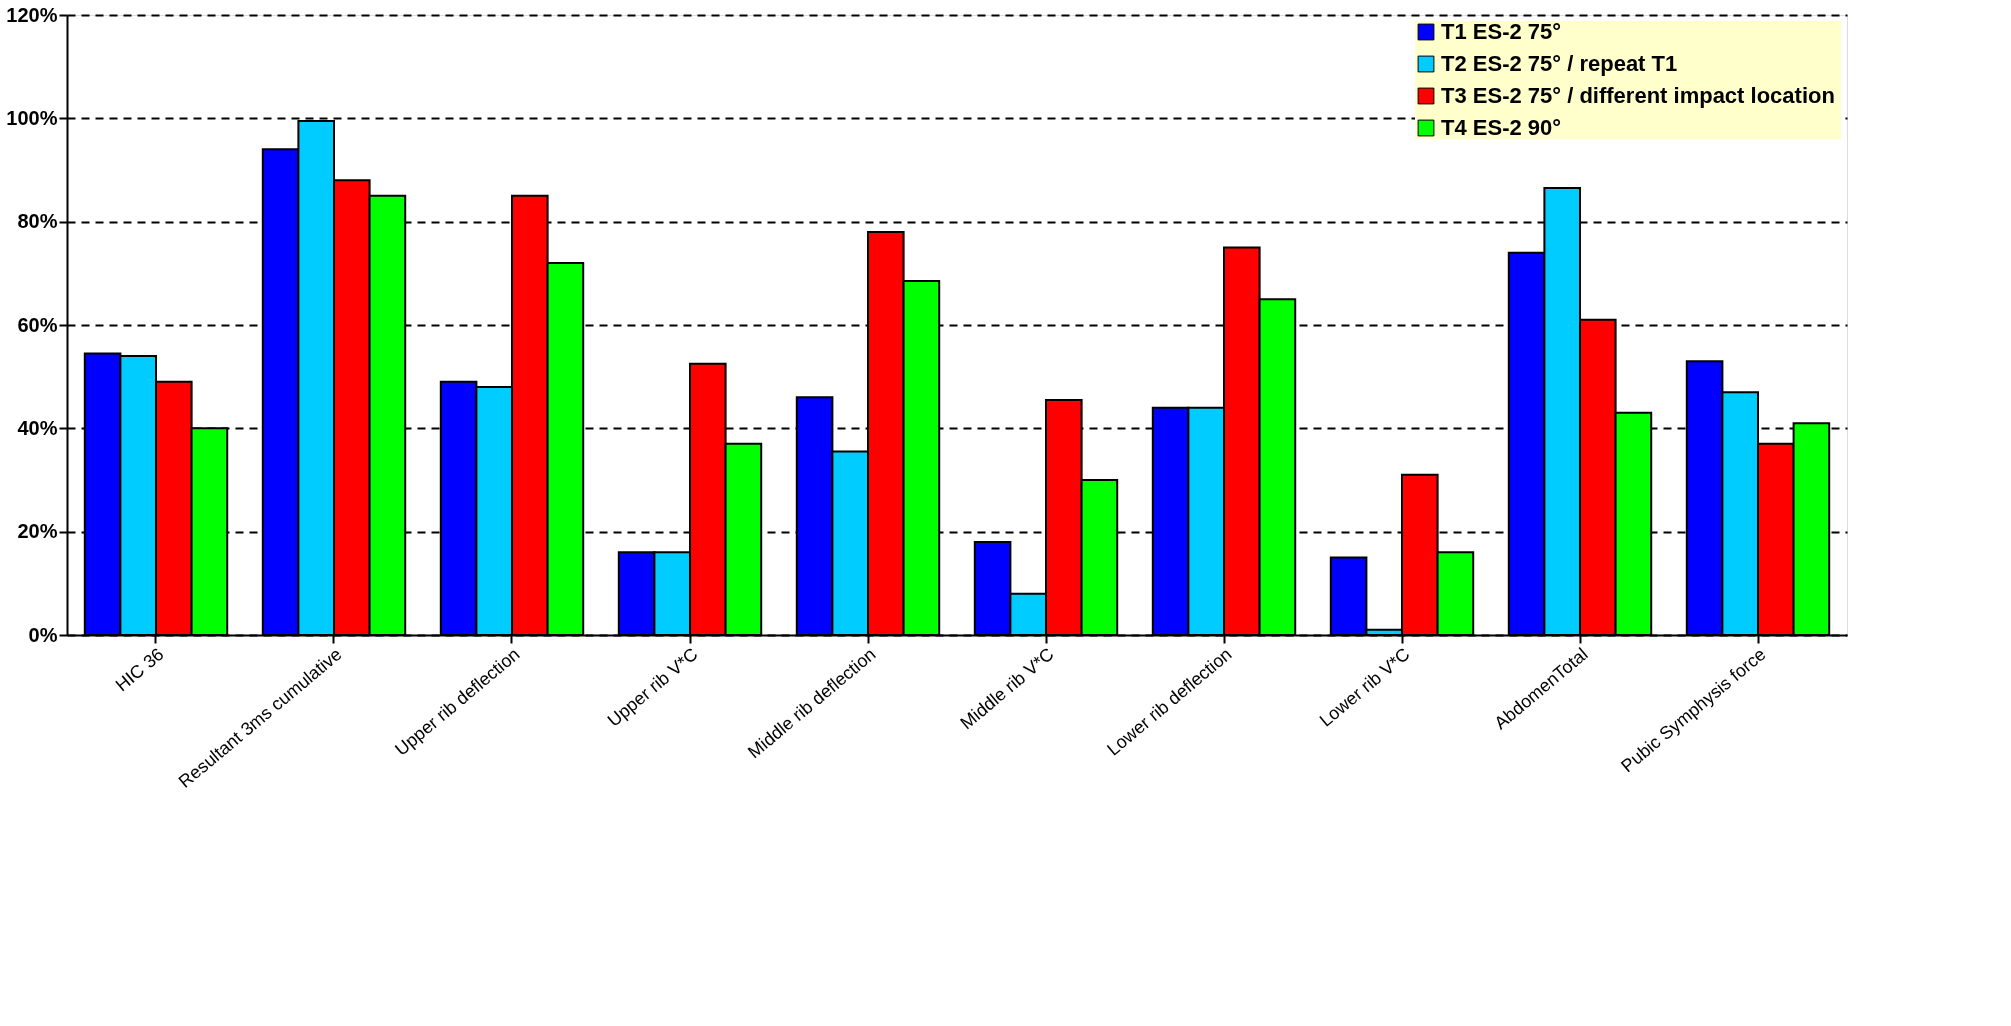  I want to click on y-tick-label: 20%, so click(37, 531).